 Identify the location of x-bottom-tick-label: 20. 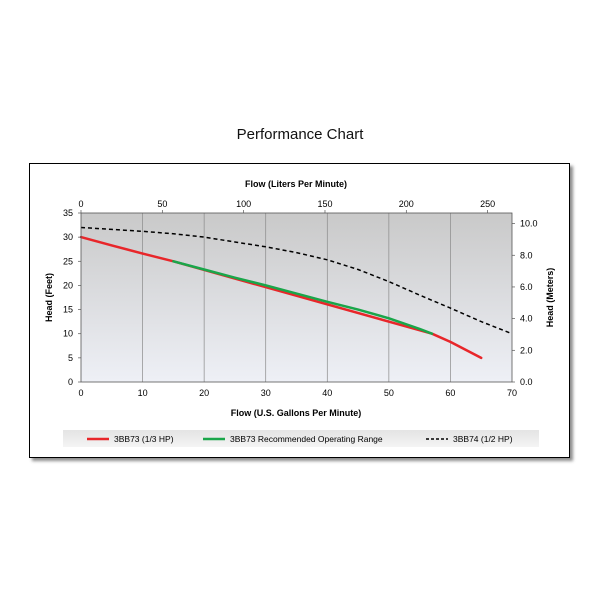
(204, 393).